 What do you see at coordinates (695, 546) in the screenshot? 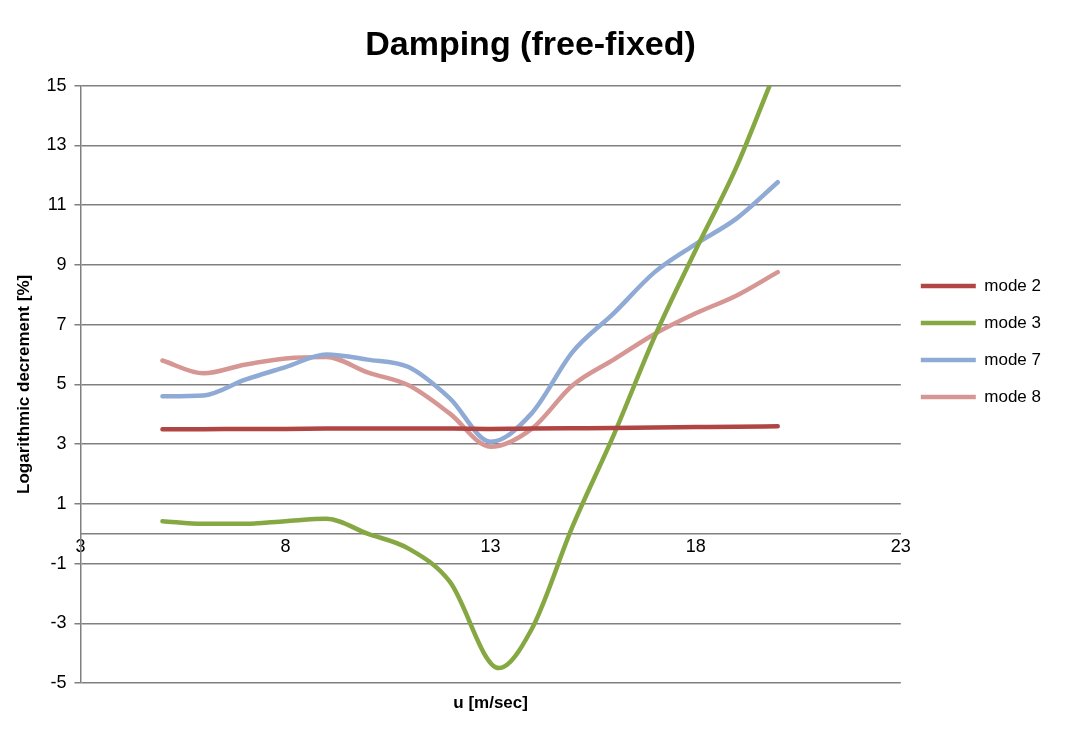
I see `x-tick-label: 18` at bounding box center [695, 546].